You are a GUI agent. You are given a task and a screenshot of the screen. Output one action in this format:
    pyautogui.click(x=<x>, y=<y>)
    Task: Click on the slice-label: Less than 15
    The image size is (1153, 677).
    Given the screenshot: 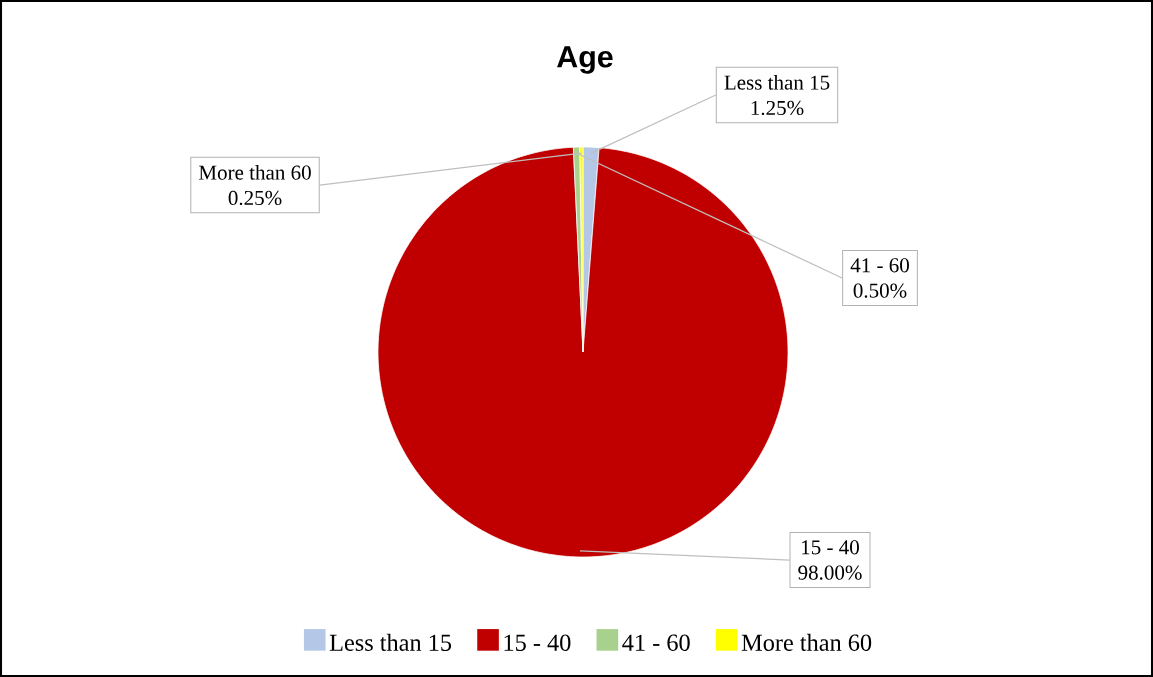 What is the action you would take?
    pyautogui.click(x=777, y=82)
    